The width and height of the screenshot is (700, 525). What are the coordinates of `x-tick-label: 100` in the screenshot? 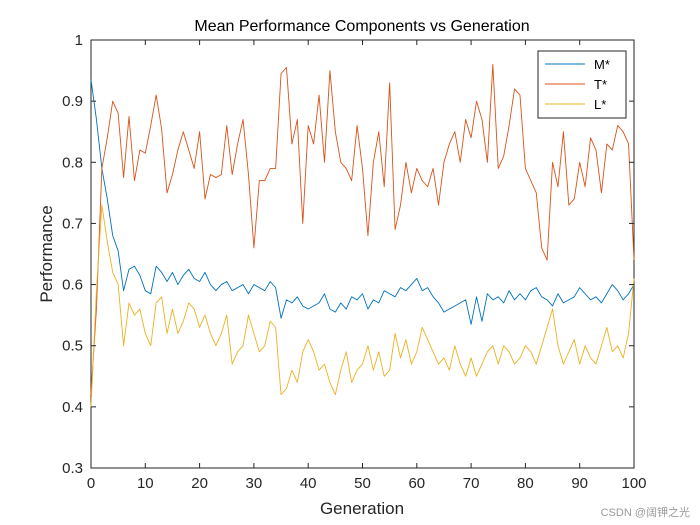 It's located at (633, 483).